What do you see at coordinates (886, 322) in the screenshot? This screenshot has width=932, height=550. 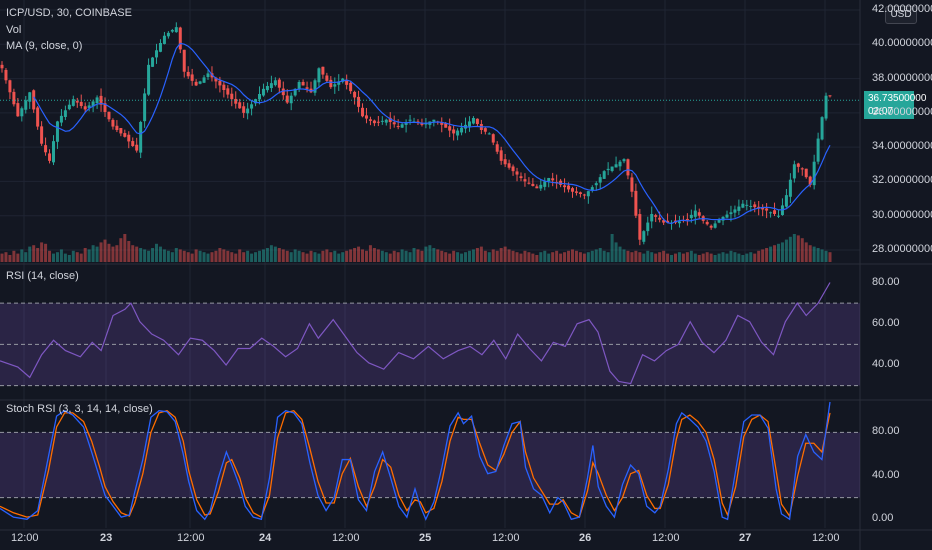 I see `rsi-axis-label: 60.00` at bounding box center [886, 322].